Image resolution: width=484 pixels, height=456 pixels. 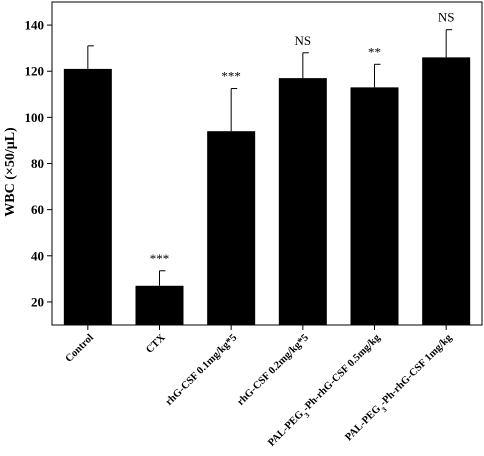 What do you see at coordinates (325, 391) in the screenshot?
I see `x-tick-label-5: PAL-PEG3-Ph-rhG-CSF 0.5mg/kg` at bounding box center [325, 391].